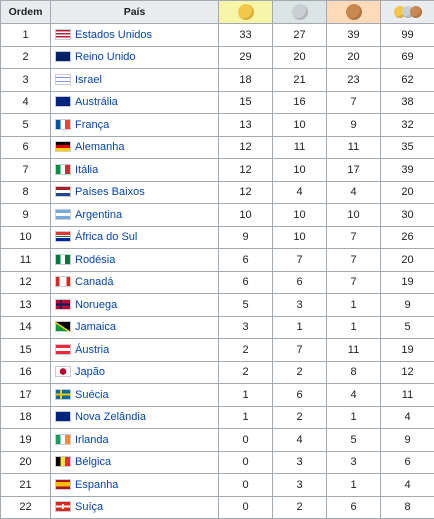  What do you see at coordinates (300, 395) in the screenshot?
I see `silver-cell: 6` at bounding box center [300, 395].